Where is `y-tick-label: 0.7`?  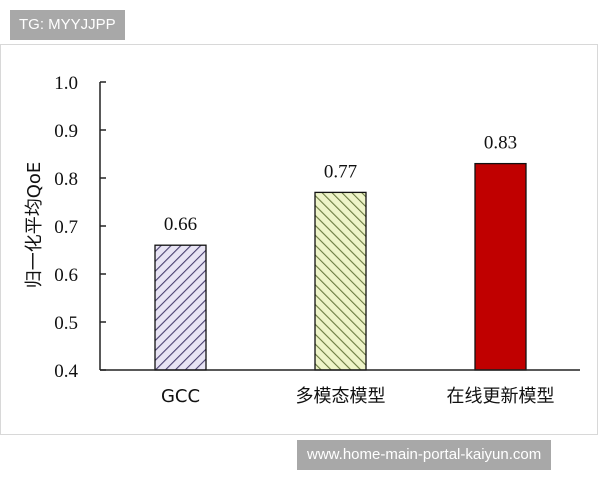
y-tick-label: 0.7 is located at coordinates (66, 227).